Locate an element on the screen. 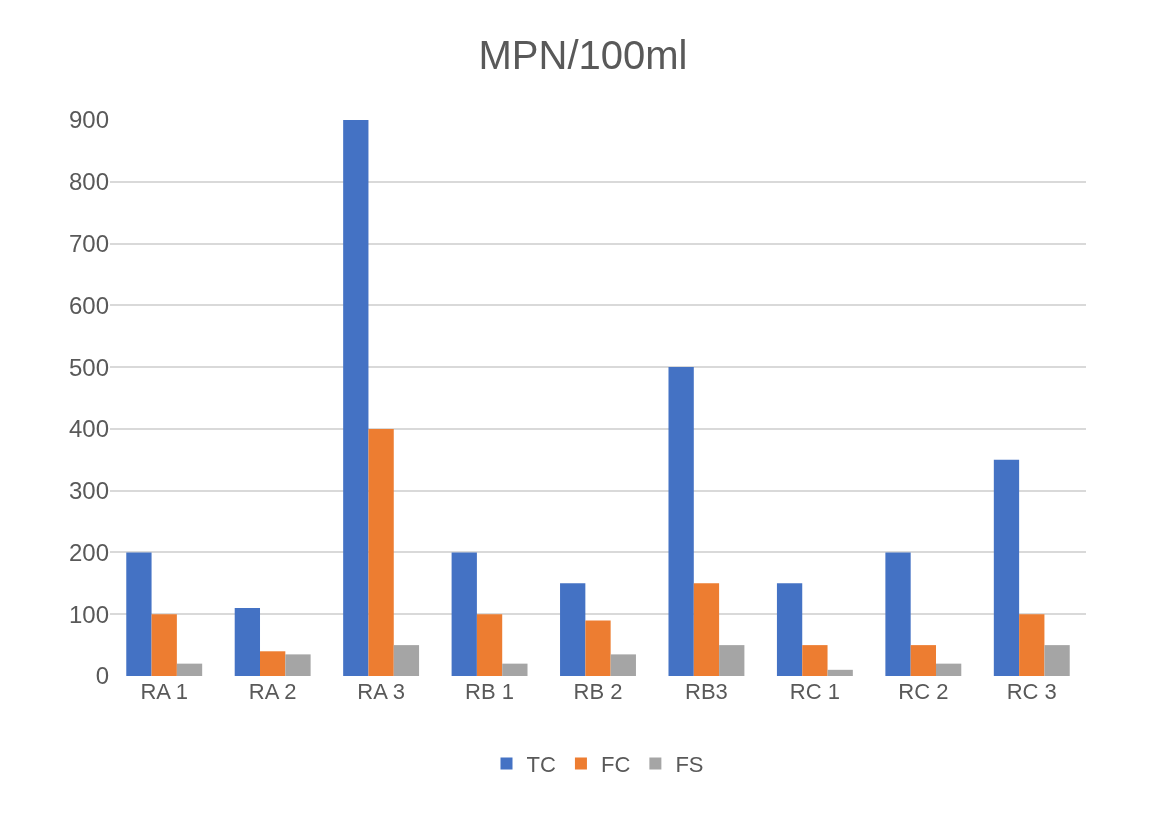 The image size is (1166, 826). x-tick-label: RA 2 is located at coordinates (272, 691).